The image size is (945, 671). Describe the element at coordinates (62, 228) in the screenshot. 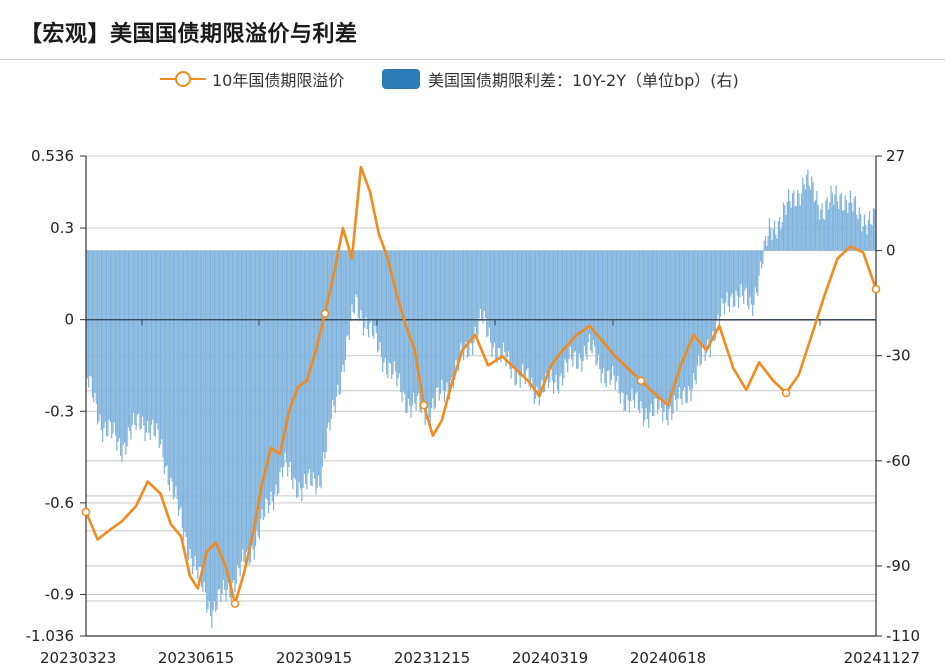

I see `left-tick-label: 0.3` at that location.